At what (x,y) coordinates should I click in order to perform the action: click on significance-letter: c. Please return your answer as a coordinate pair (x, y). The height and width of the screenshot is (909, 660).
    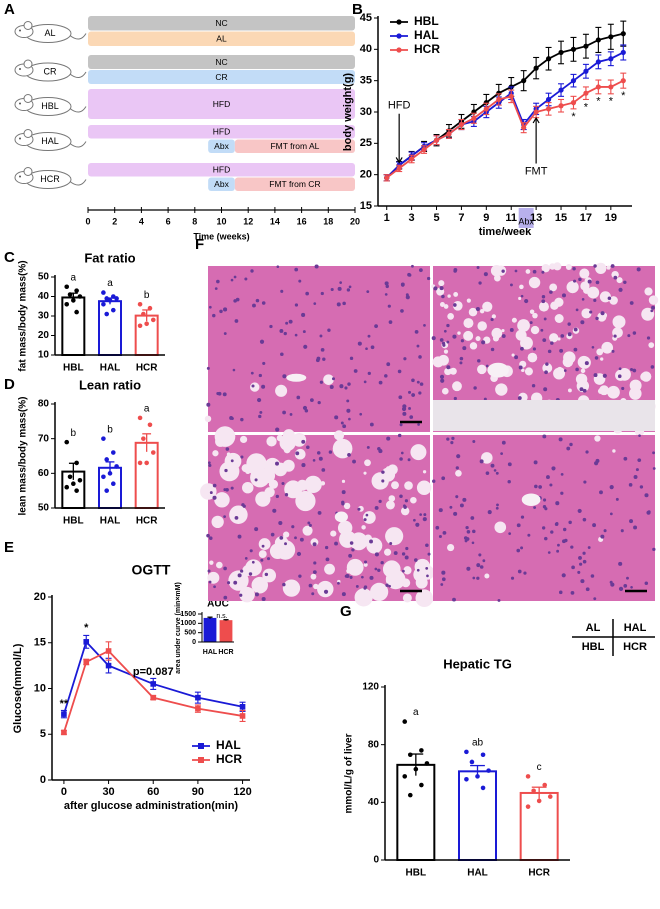
    Looking at the image, I should click on (539, 767).